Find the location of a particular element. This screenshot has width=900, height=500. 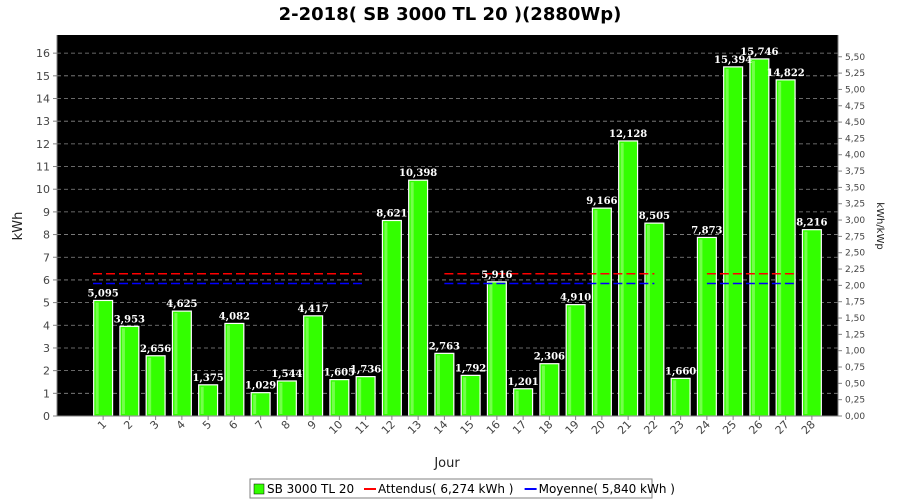

x-tick-label: 12 is located at coordinates (388, 427).